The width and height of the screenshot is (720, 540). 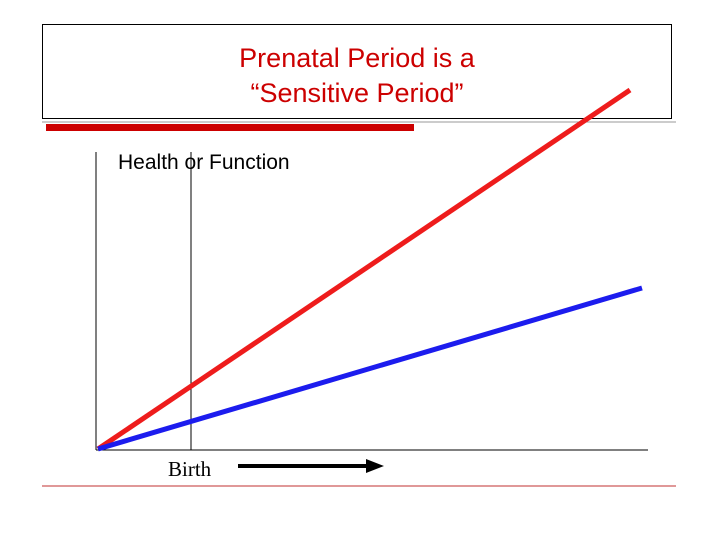 What do you see at coordinates (190, 469) in the screenshot?
I see `birth-label: Birth` at bounding box center [190, 469].